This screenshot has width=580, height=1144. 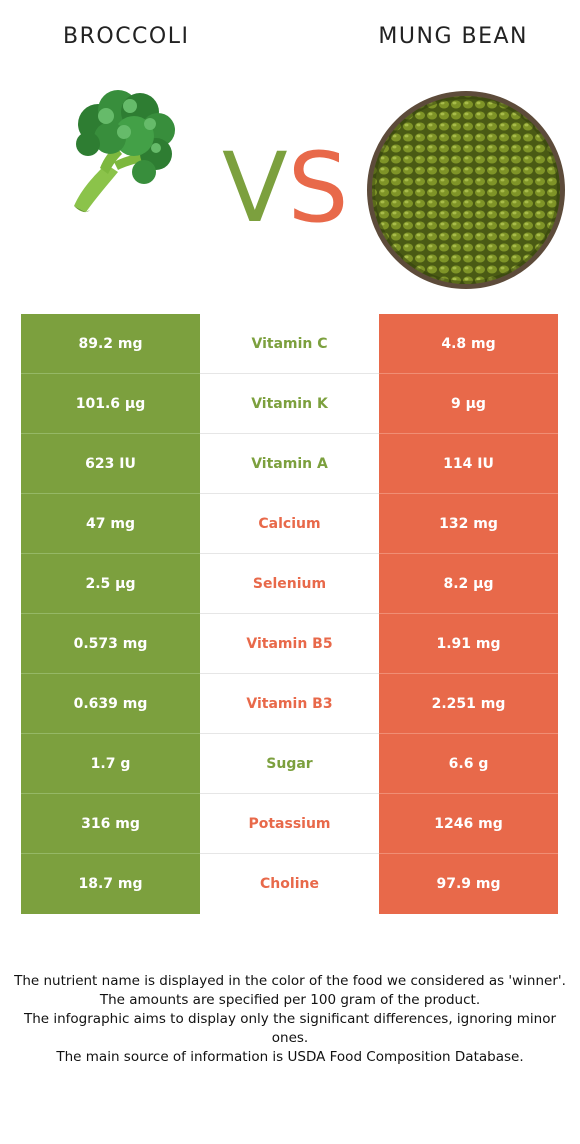 What do you see at coordinates (110, 404) in the screenshot?
I see `broccoli-value: 101.6 µg` at bounding box center [110, 404].